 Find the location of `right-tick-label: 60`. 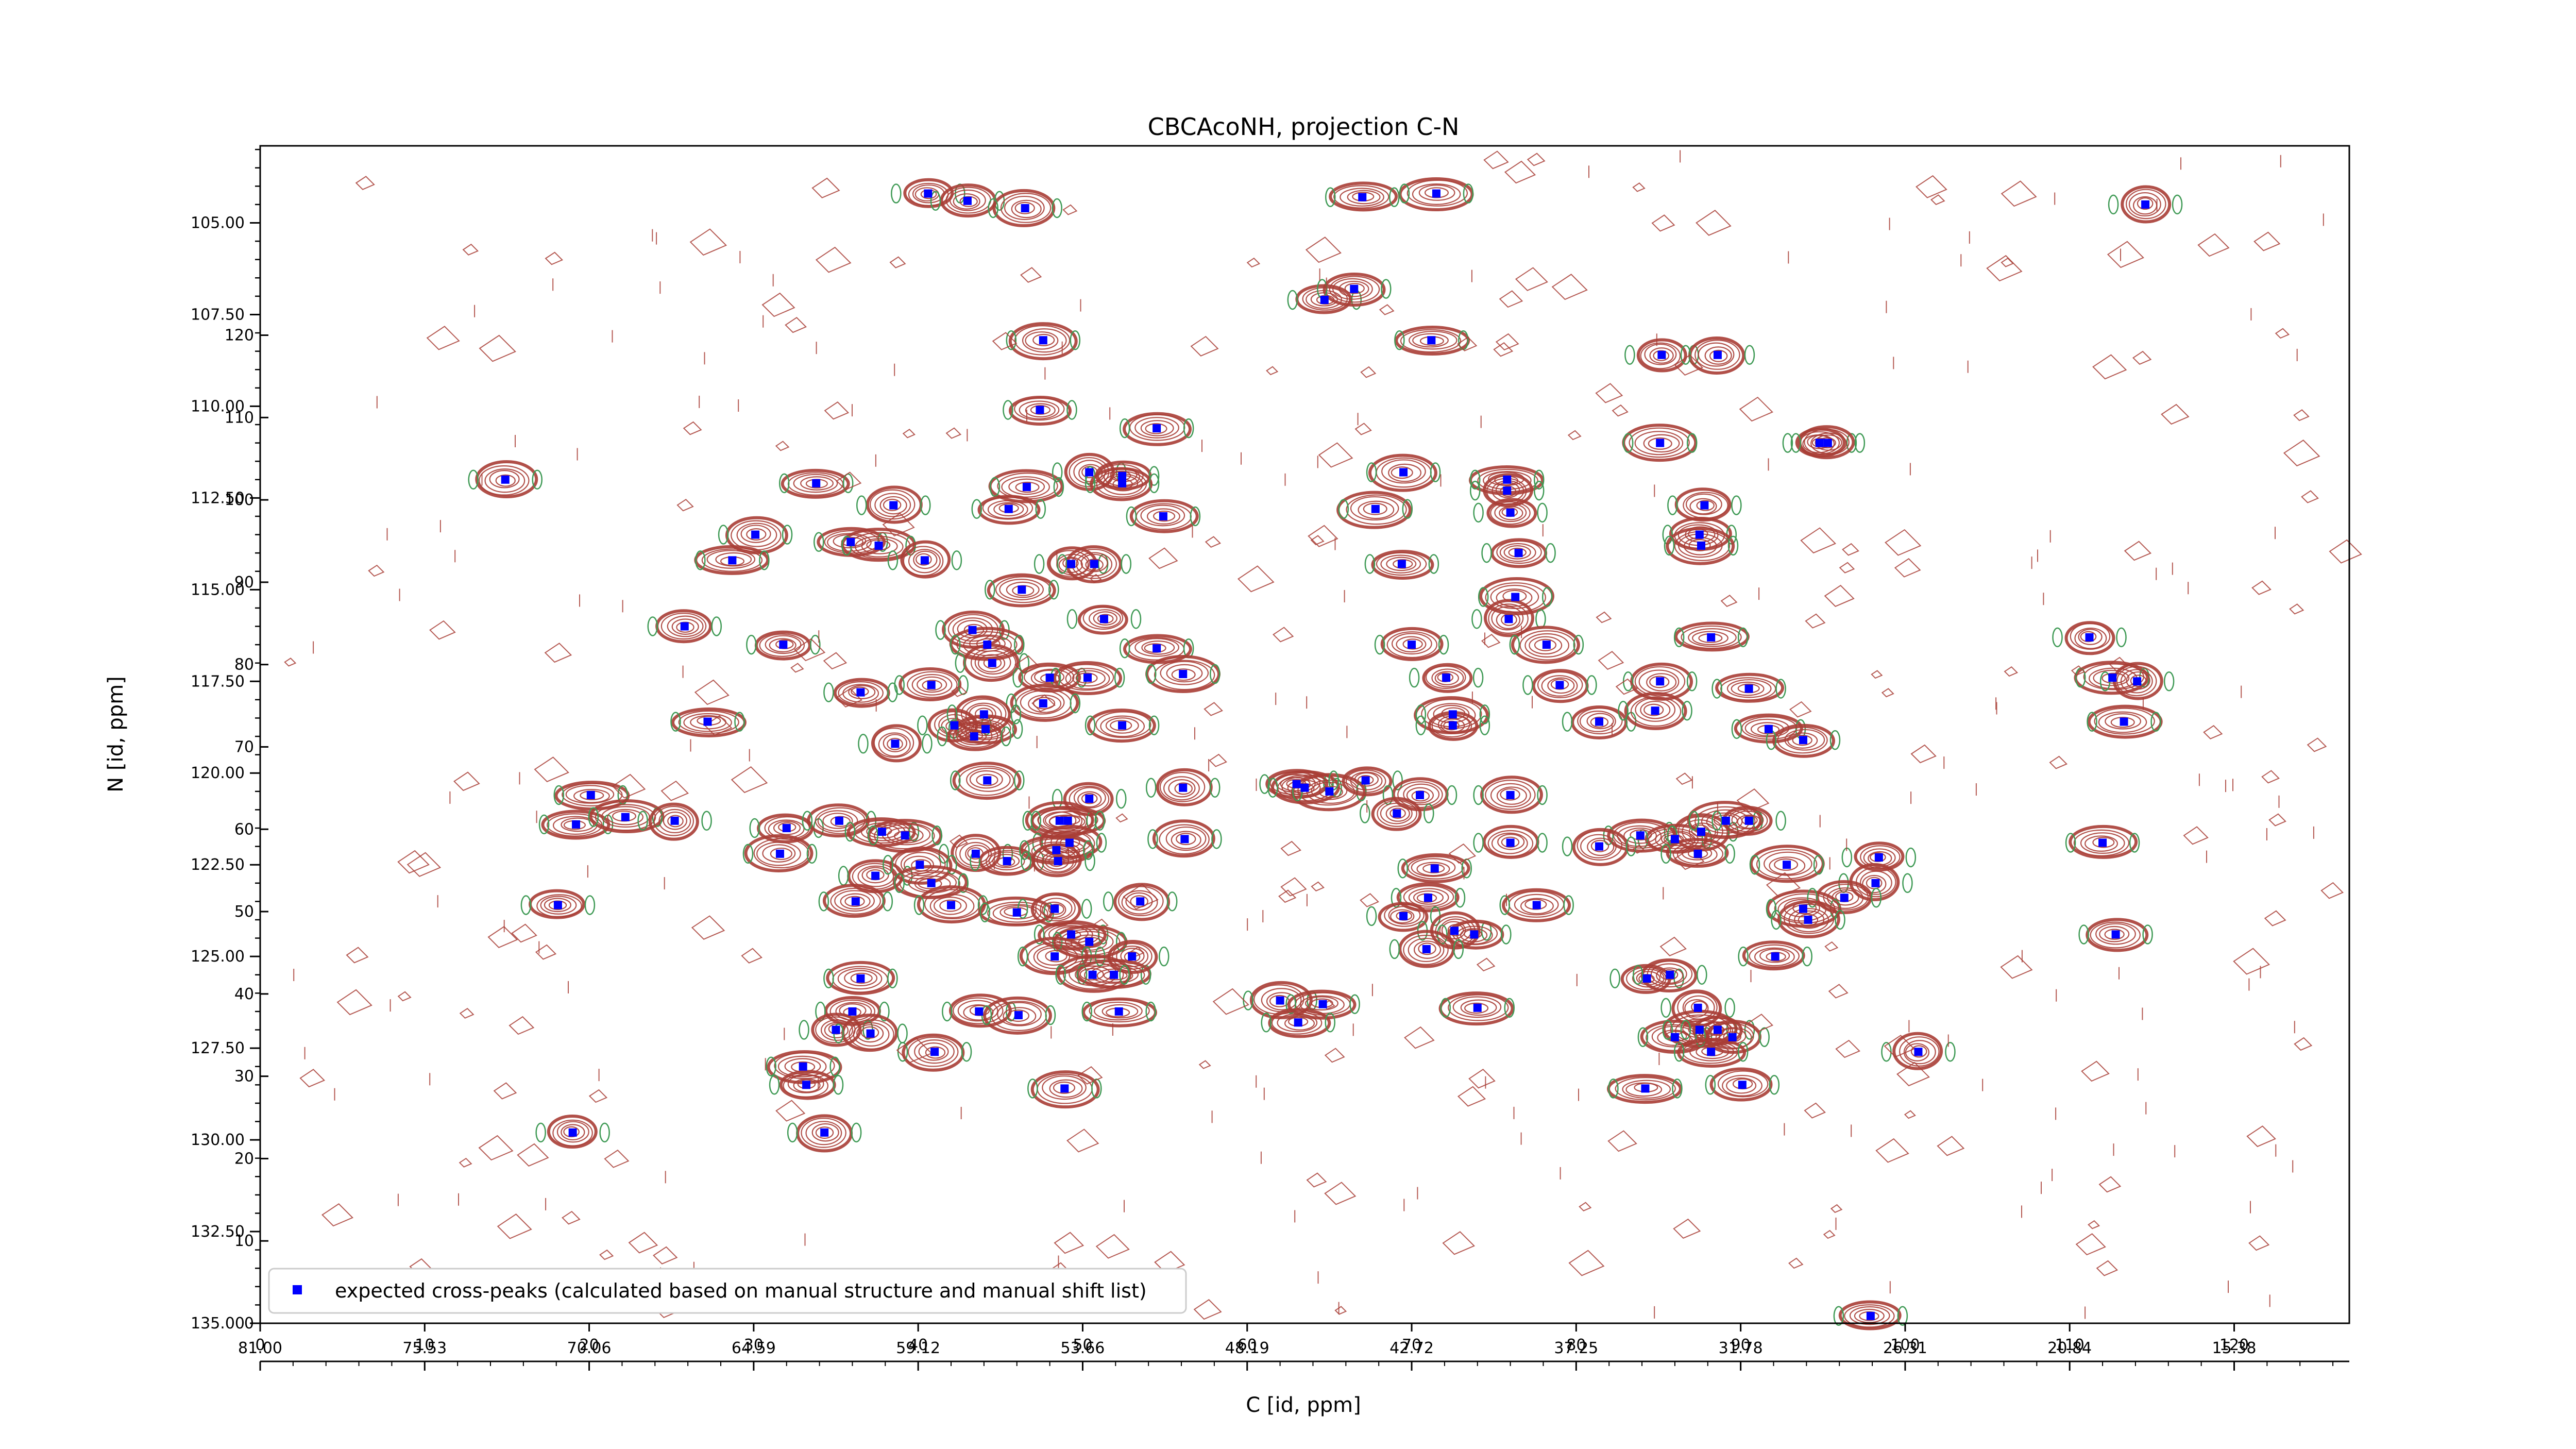

right-tick-label: 60 is located at coordinates (244, 829).